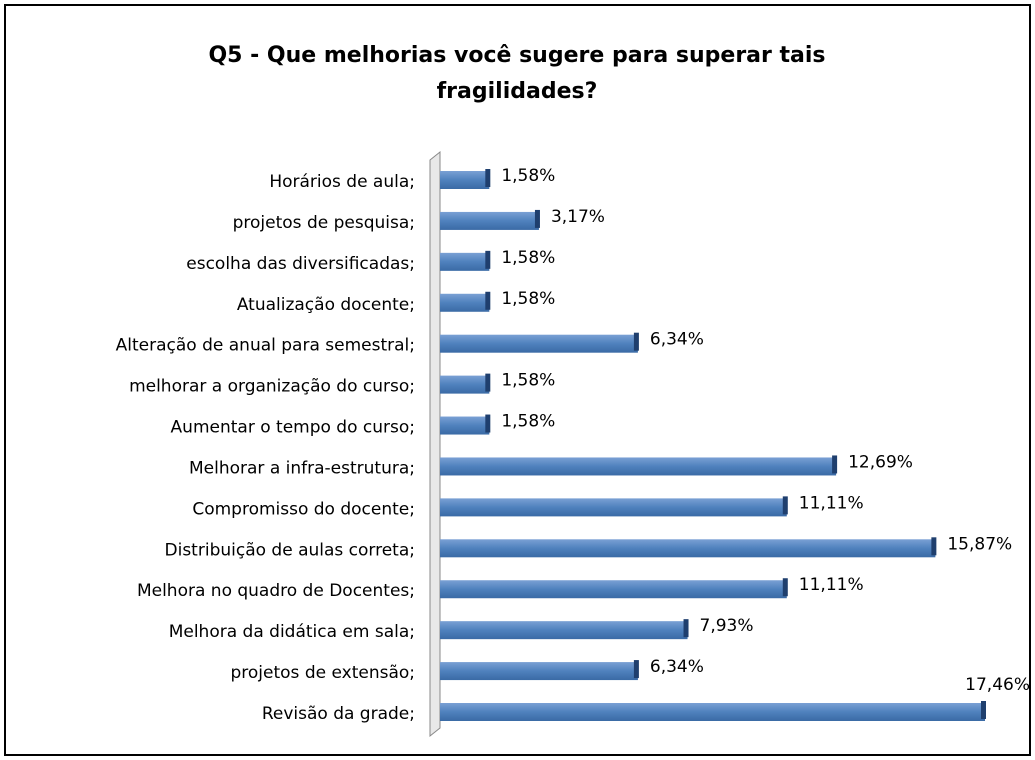  Describe the element at coordinates (303, 509) in the screenshot. I see `category-label: Compromisso do docente;` at that location.